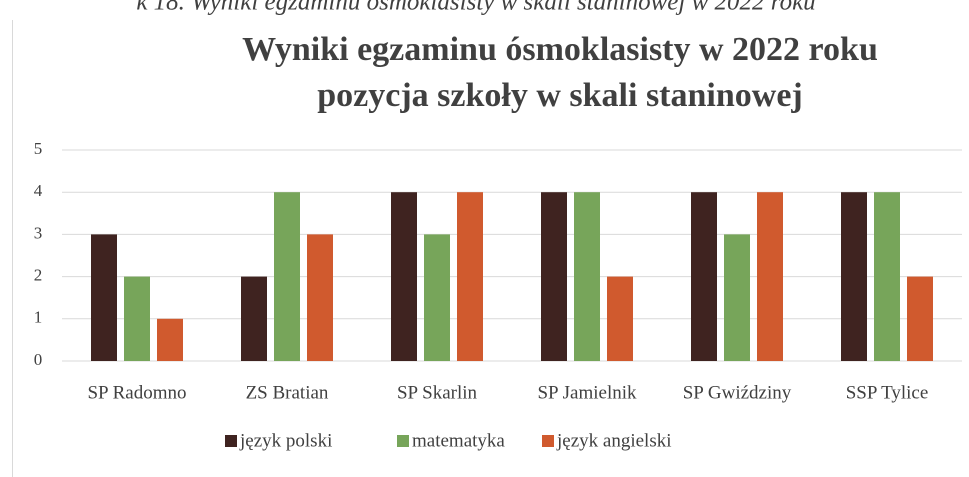 The width and height of the screenshot is (969, 477). What do you see at coordinates (38, 359) in the screenshot?
I see `y-tick-label: 0` at bounding box center [38, 359].